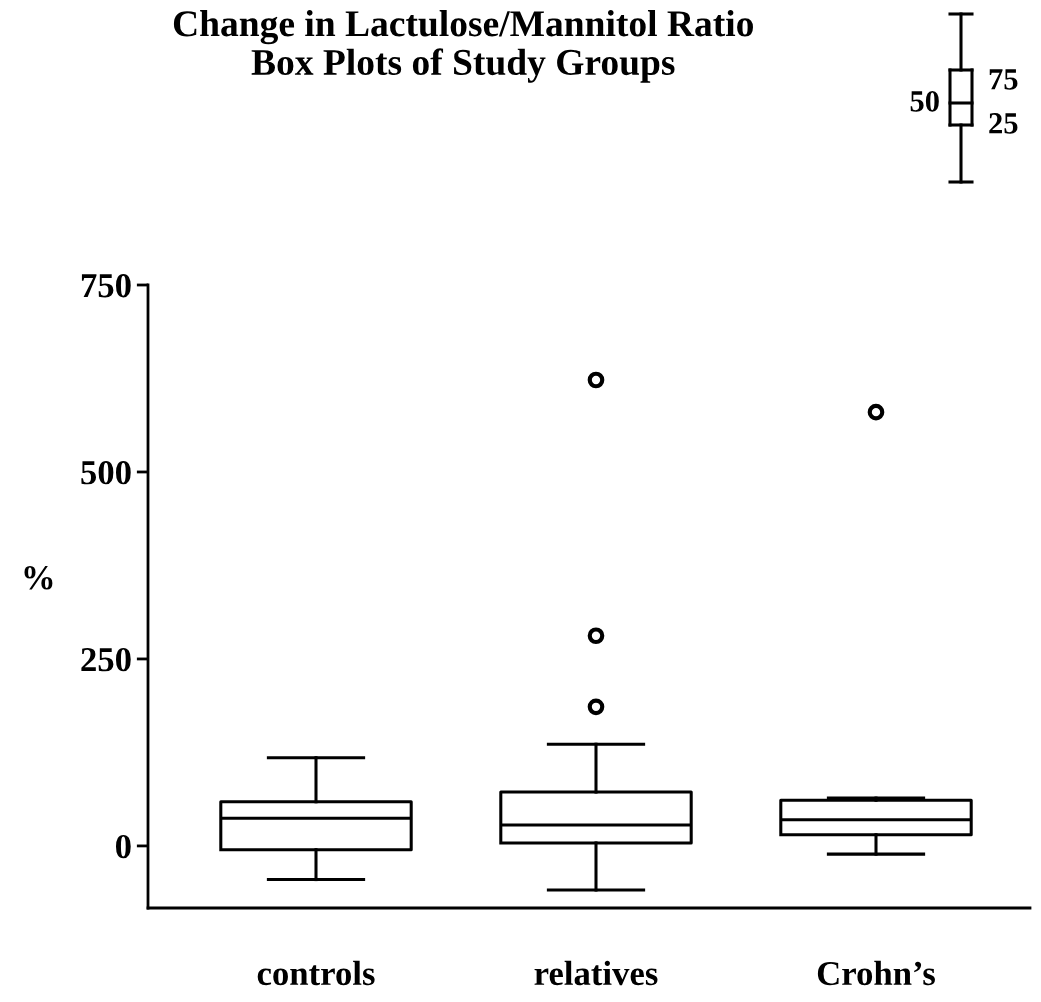  I want to click on y-axis-title: %, so click(38, 578).